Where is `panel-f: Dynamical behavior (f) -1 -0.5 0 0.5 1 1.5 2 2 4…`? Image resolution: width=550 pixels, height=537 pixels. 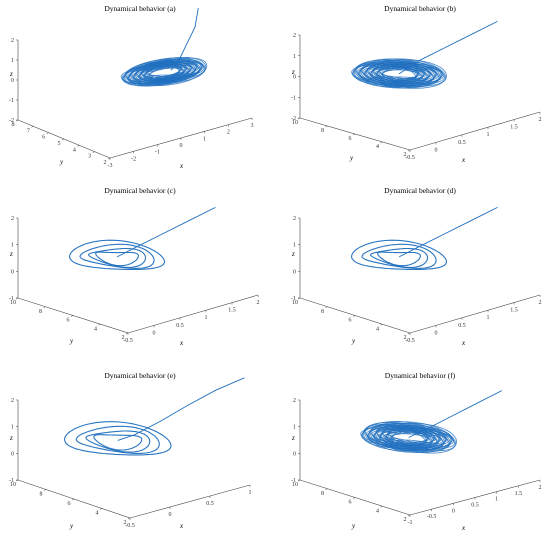
panel-f: Dynamical behavior (f) -1 -0.5 0 0.5 1 1.5 2 2 4… is located at coordinates (416, 451).